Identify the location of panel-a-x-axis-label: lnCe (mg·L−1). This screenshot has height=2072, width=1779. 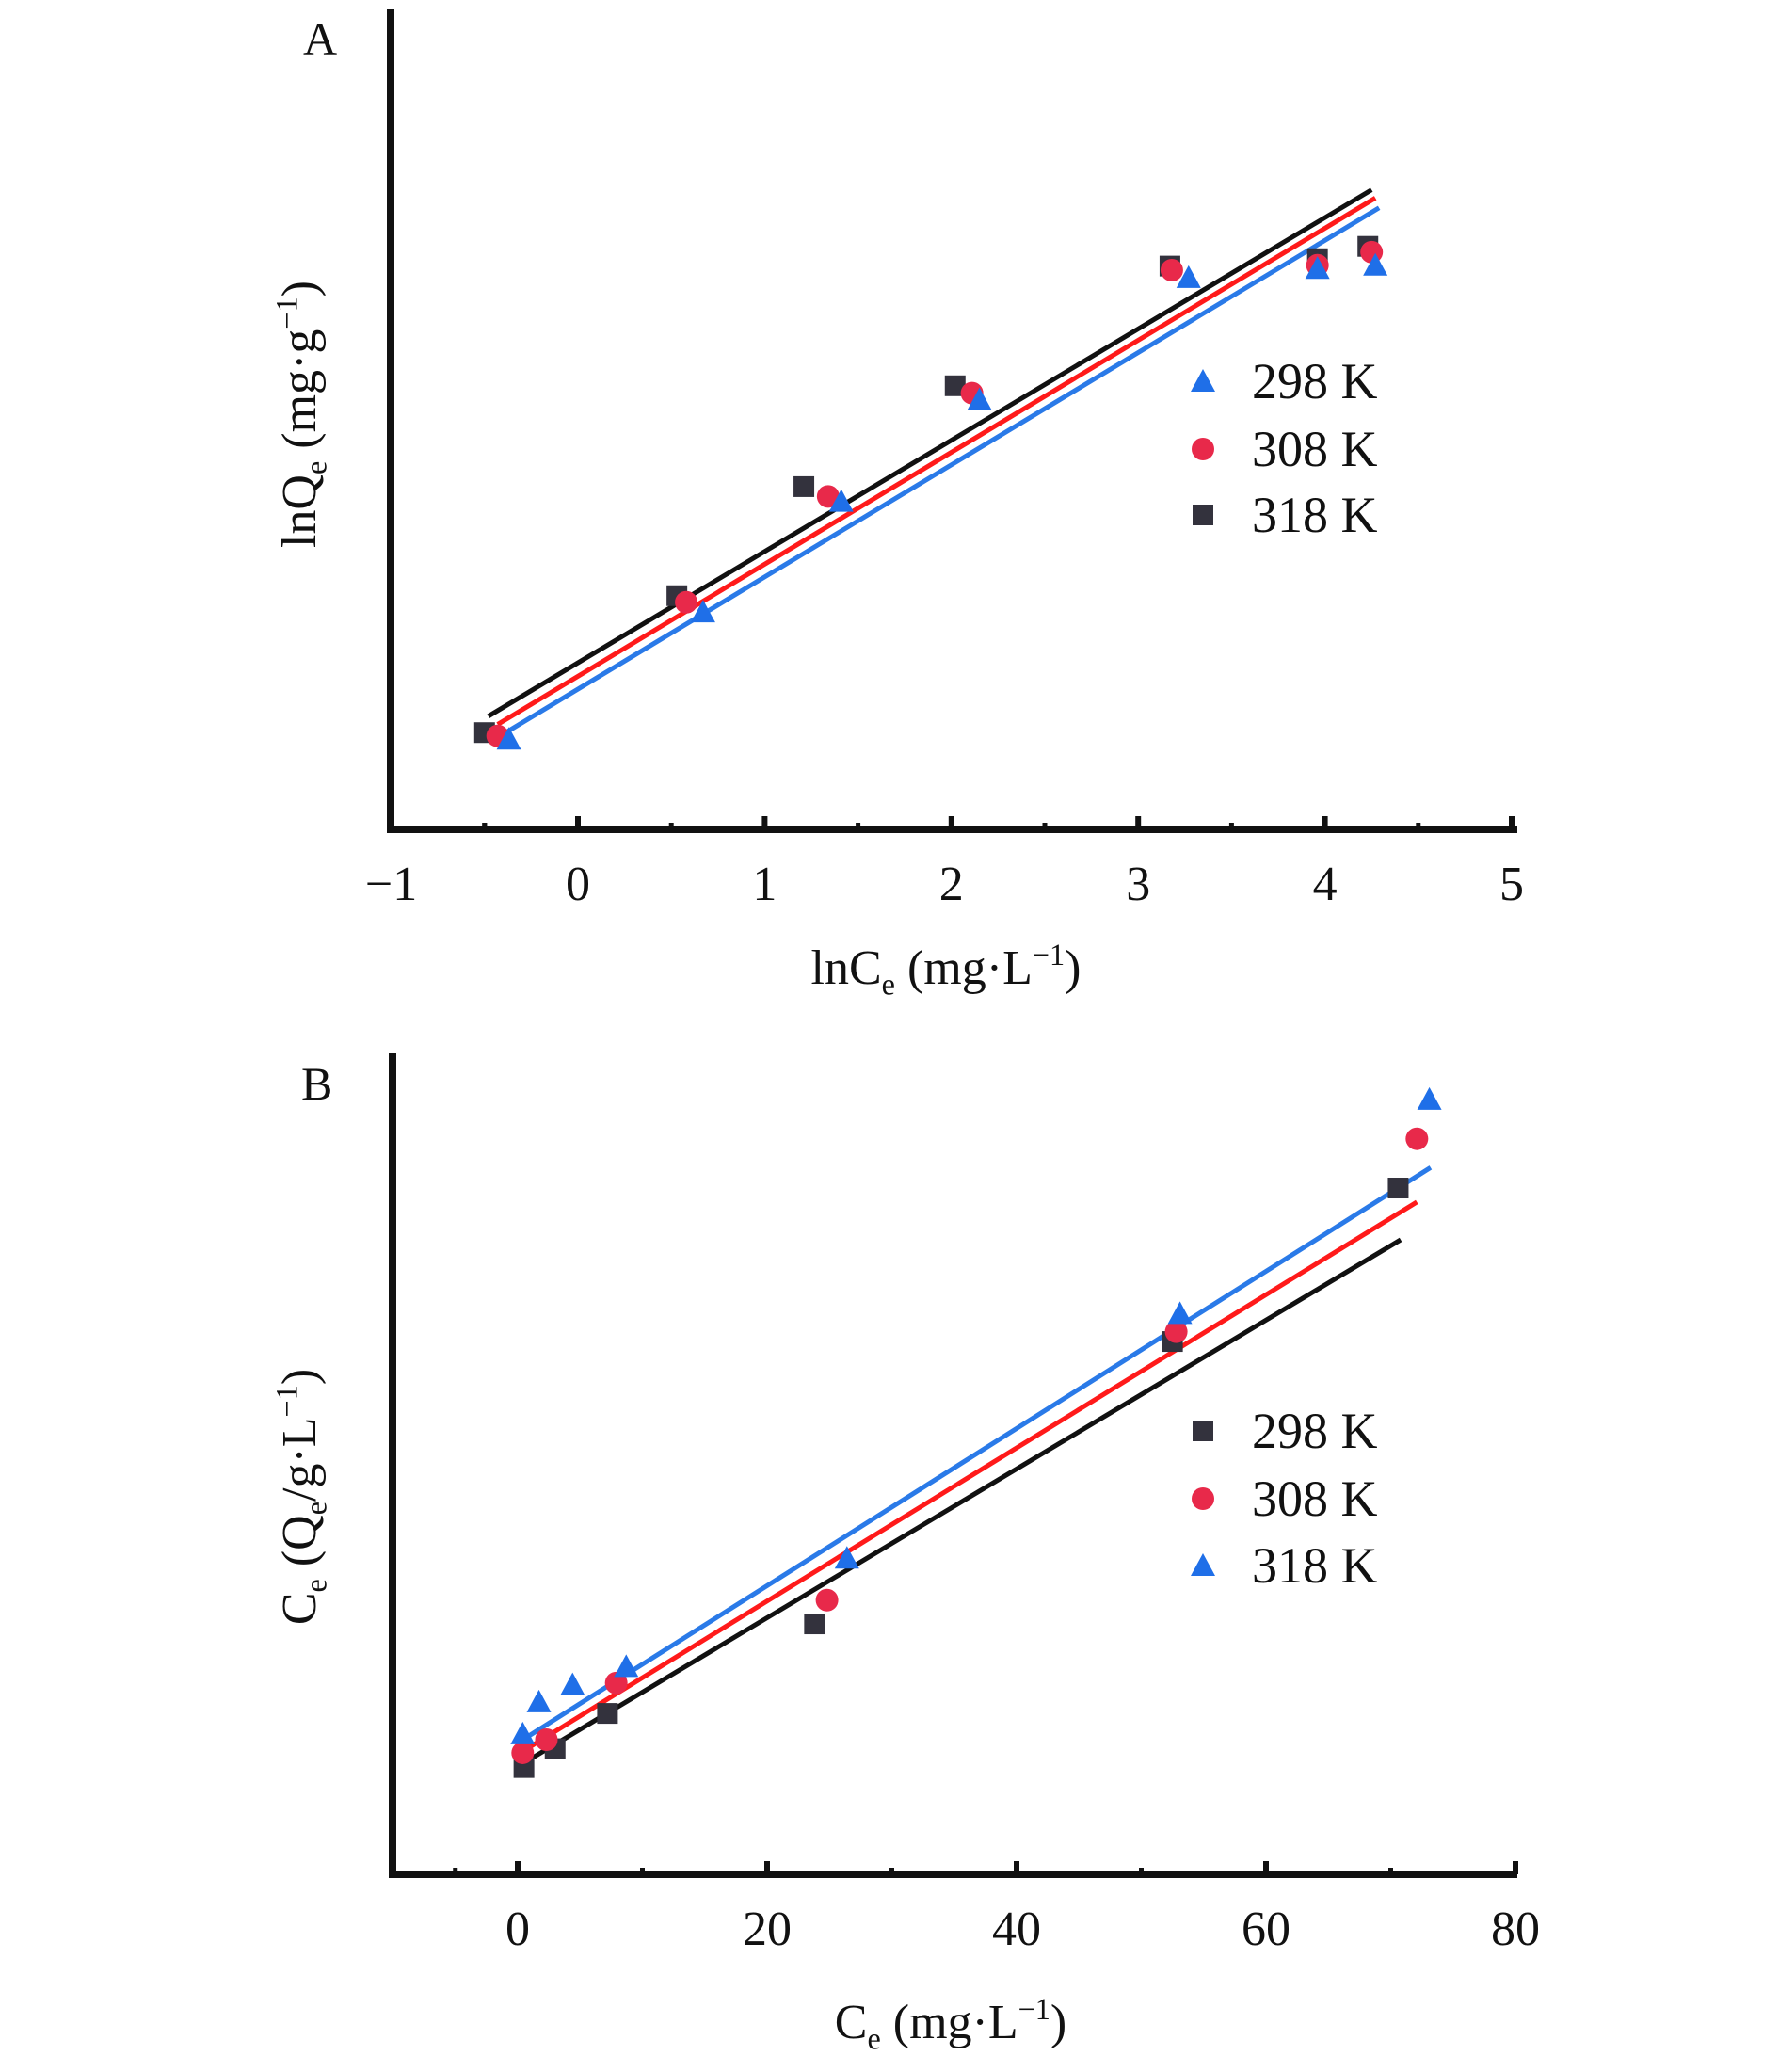
(946, 969).